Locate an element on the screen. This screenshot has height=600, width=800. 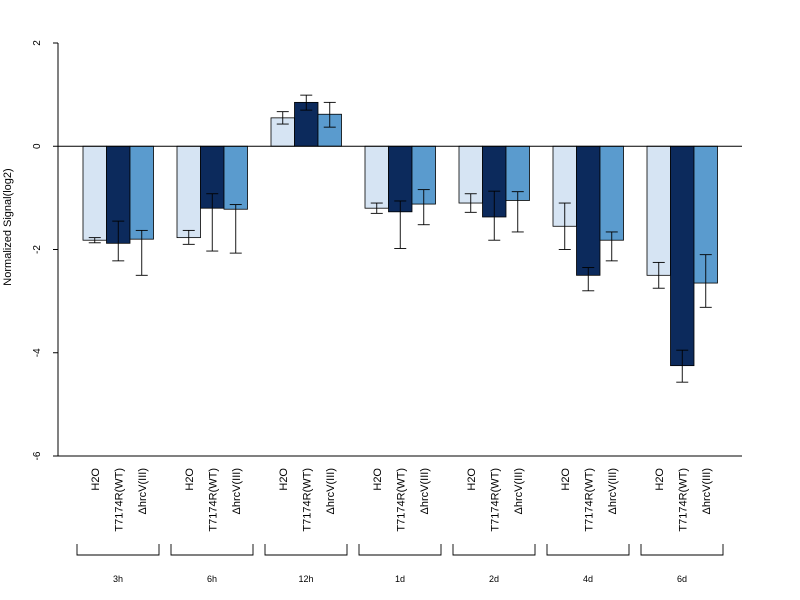
y-tick-label: -2 is located at coordinates (37, 249).